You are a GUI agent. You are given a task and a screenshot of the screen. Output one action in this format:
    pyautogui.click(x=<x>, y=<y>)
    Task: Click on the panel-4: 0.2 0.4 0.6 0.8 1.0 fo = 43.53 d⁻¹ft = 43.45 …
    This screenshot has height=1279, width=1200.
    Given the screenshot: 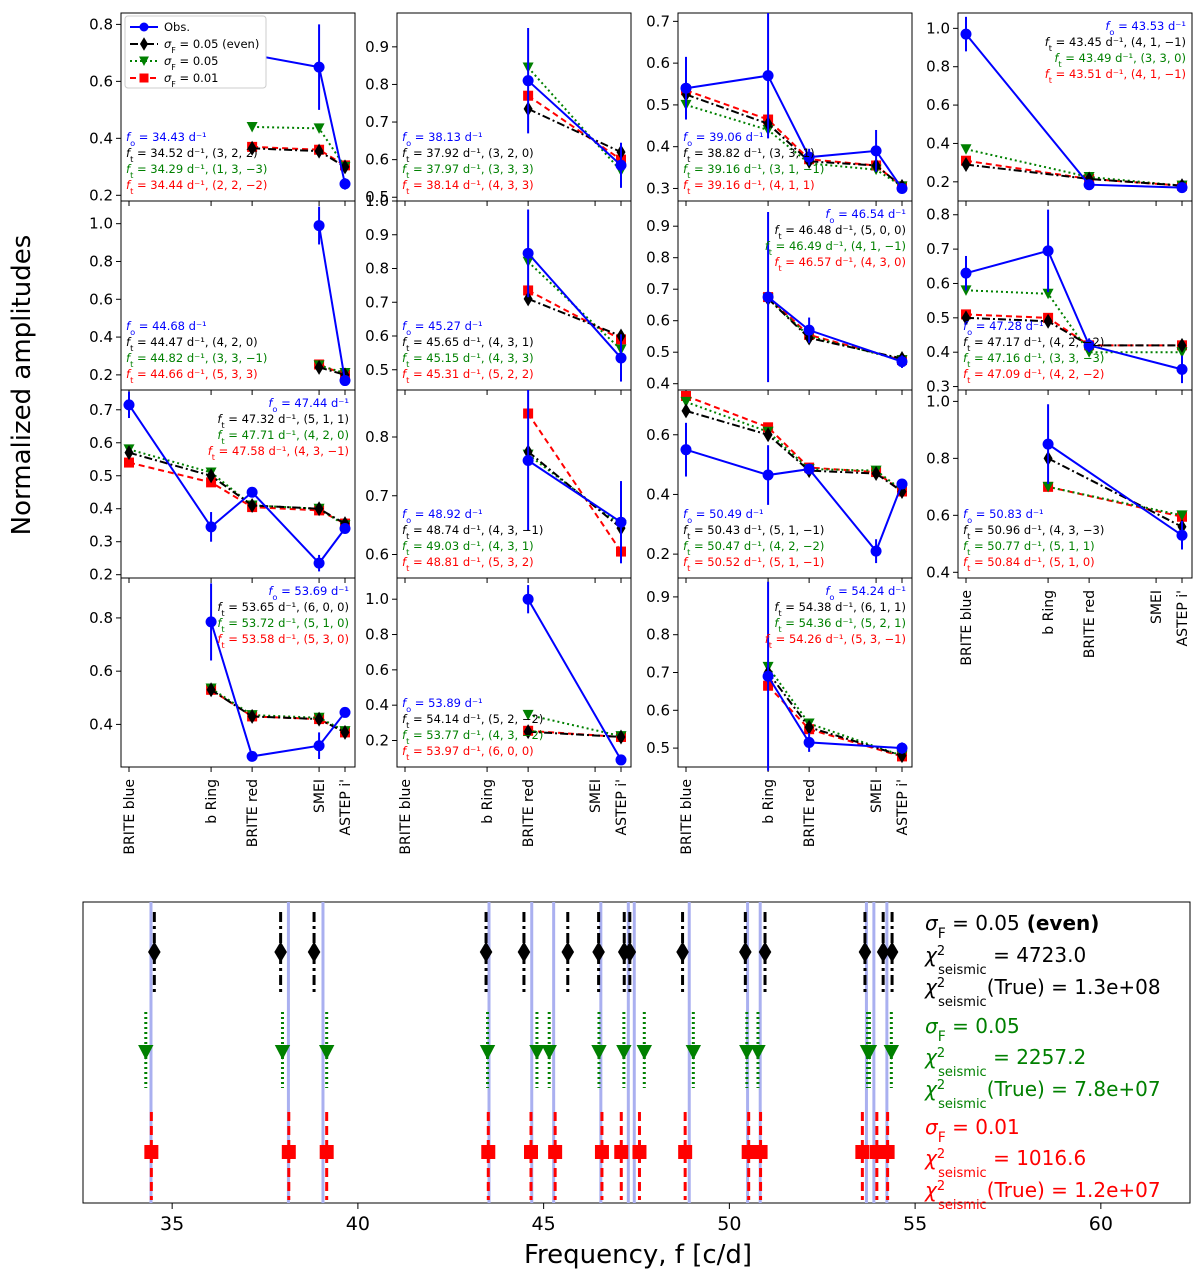 What is the action you would take?
    pyautogui.click(x=1059, y=109)
    